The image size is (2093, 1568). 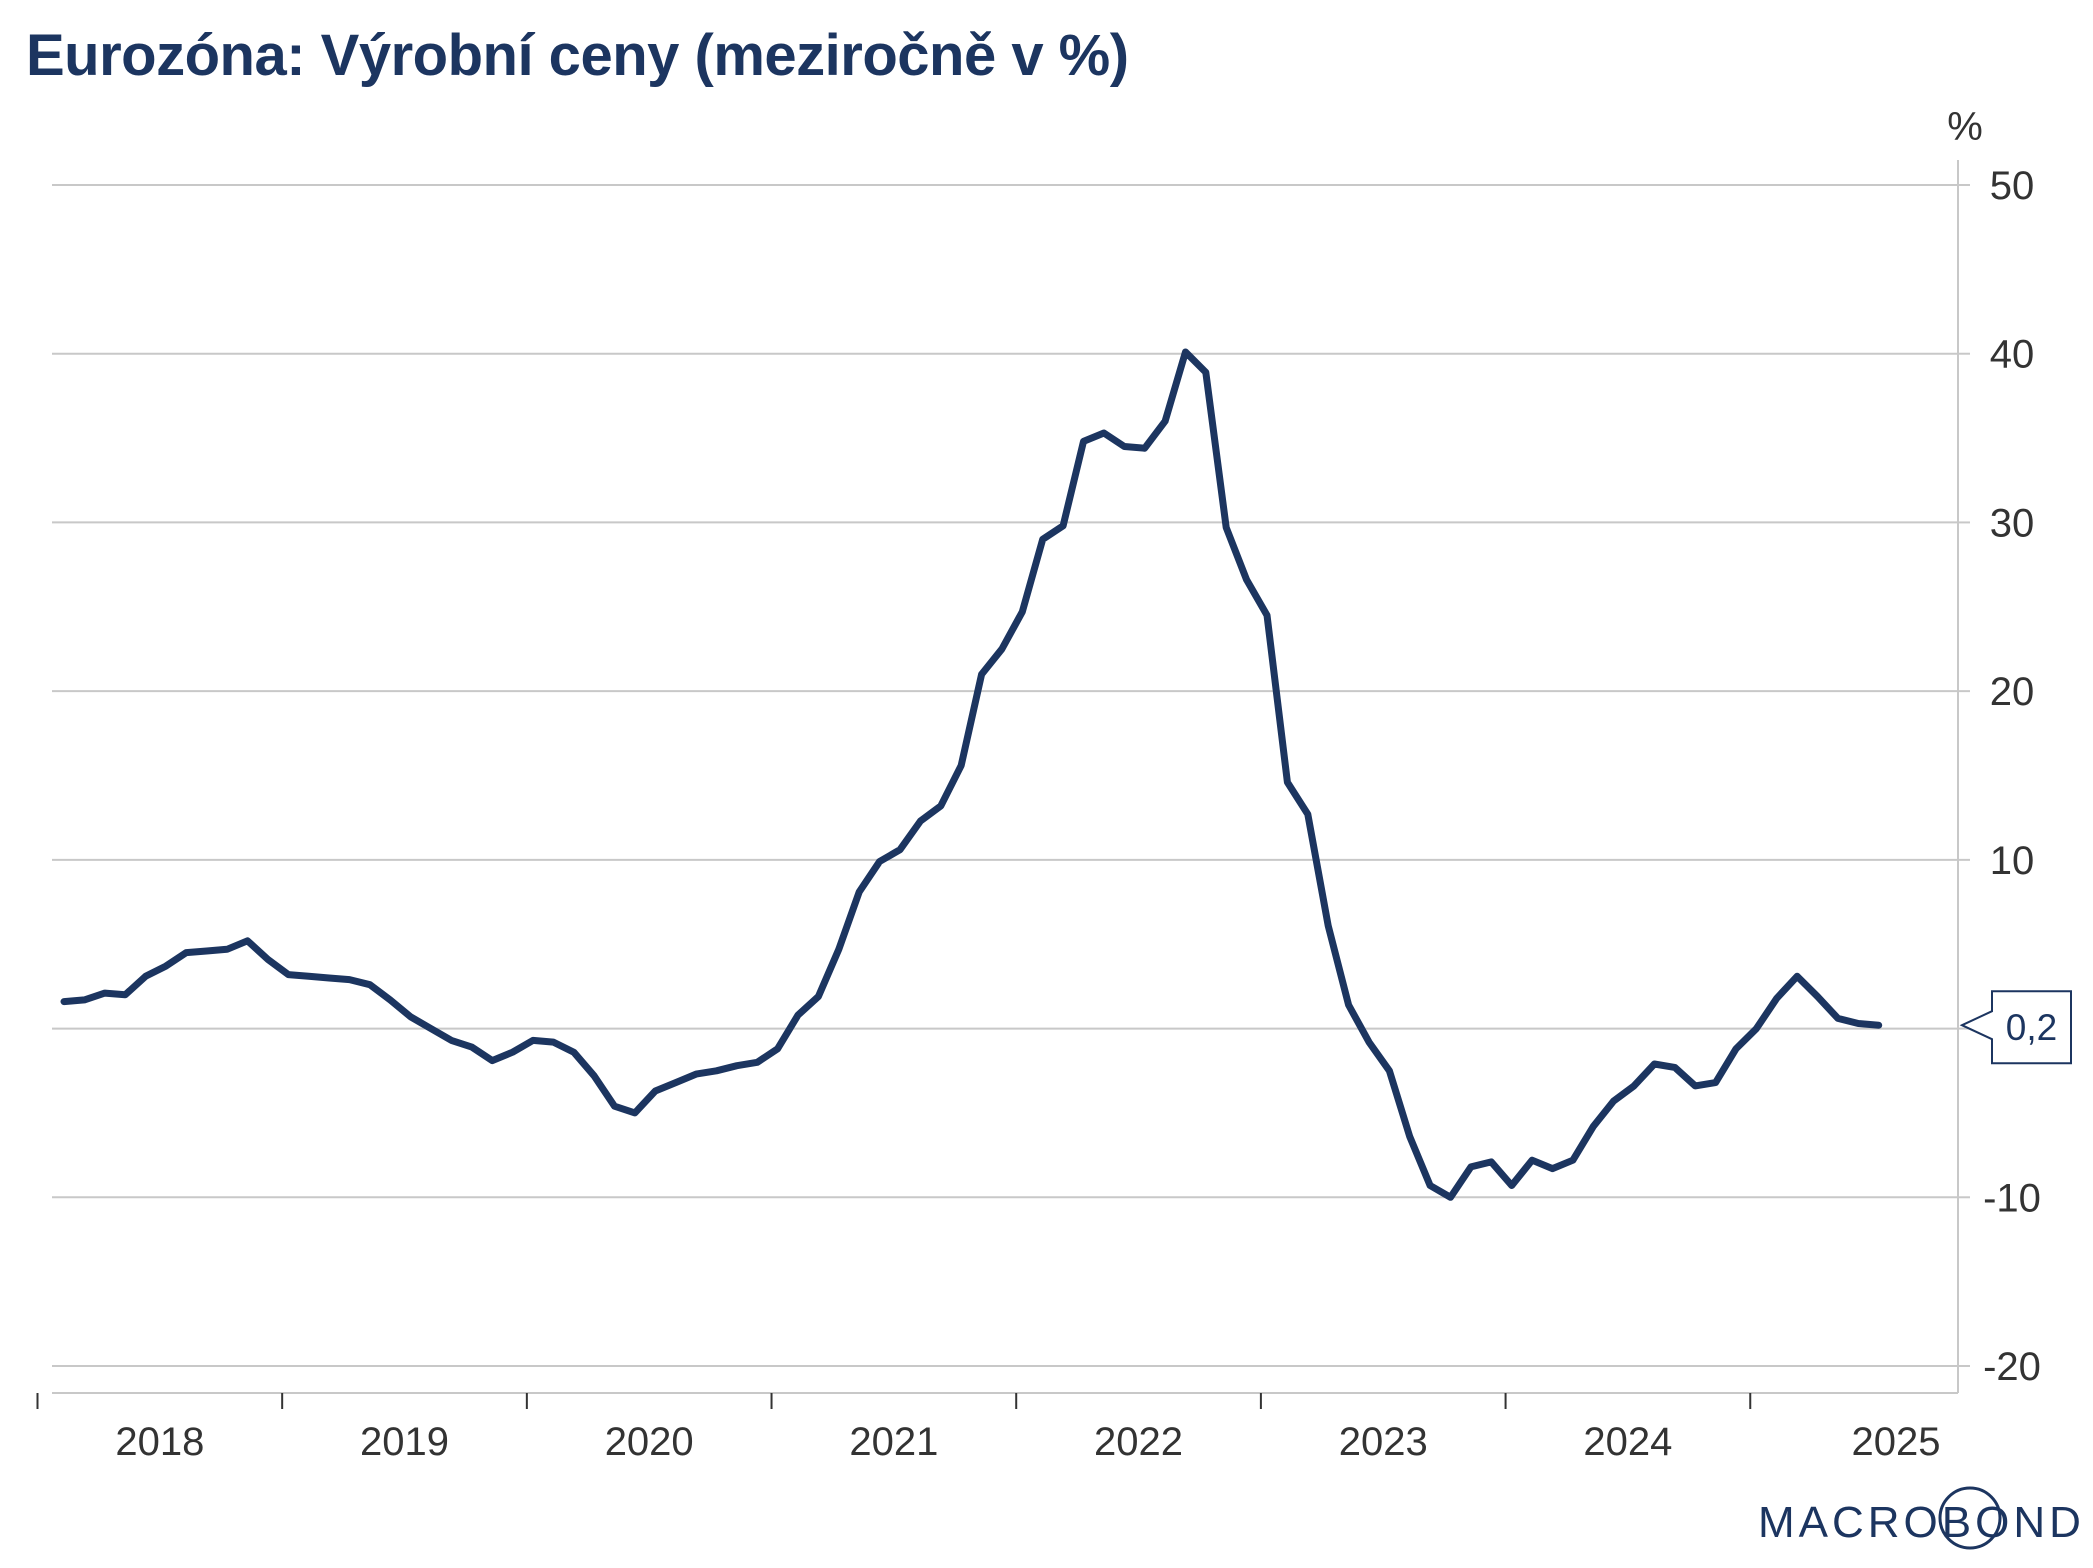 What do you see at coordinates (2012, 692) in the screenshot?
I see `y-tick-label: 20` at bounding box center [2012, 692].